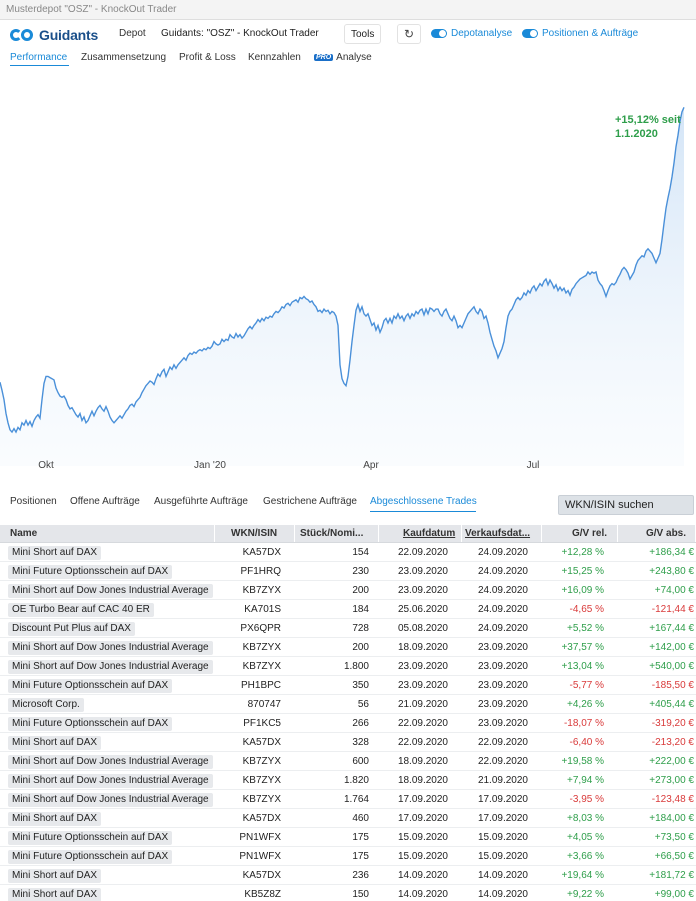 The image size is (696, 901). What do you see at coordinates (255, 533) in the screenshot?
I see `col-header-wkn: WKN/ISIN` at bounding box center [255, 533].